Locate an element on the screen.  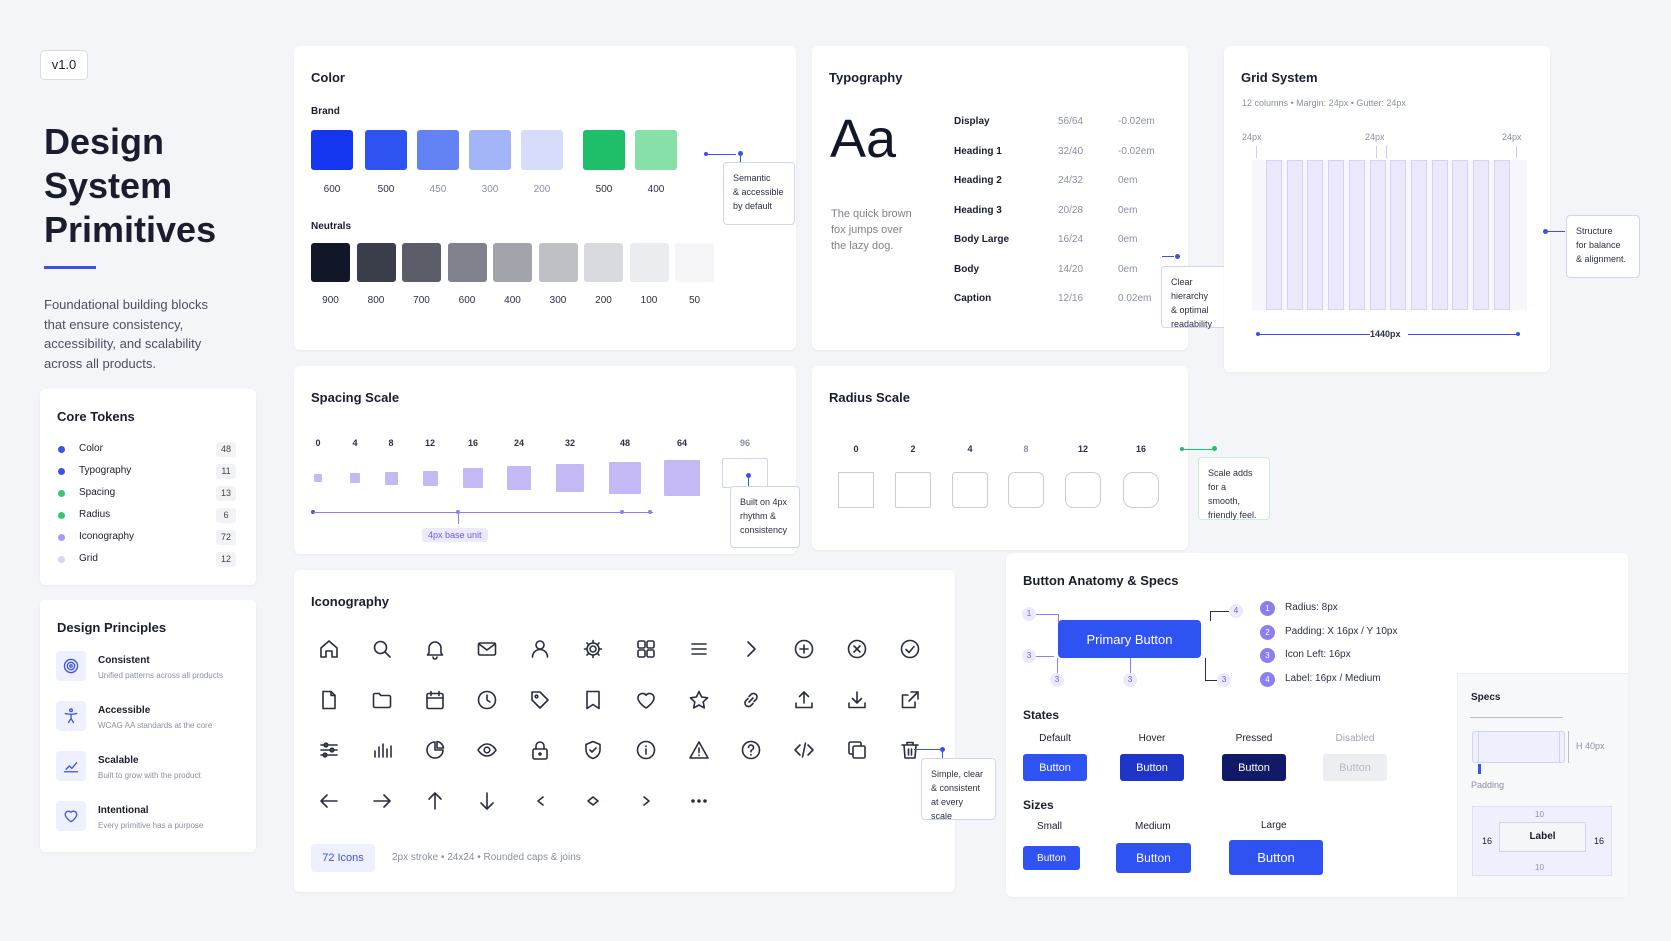
spacing-step-label: 16 is located at coordinates (472, 443).